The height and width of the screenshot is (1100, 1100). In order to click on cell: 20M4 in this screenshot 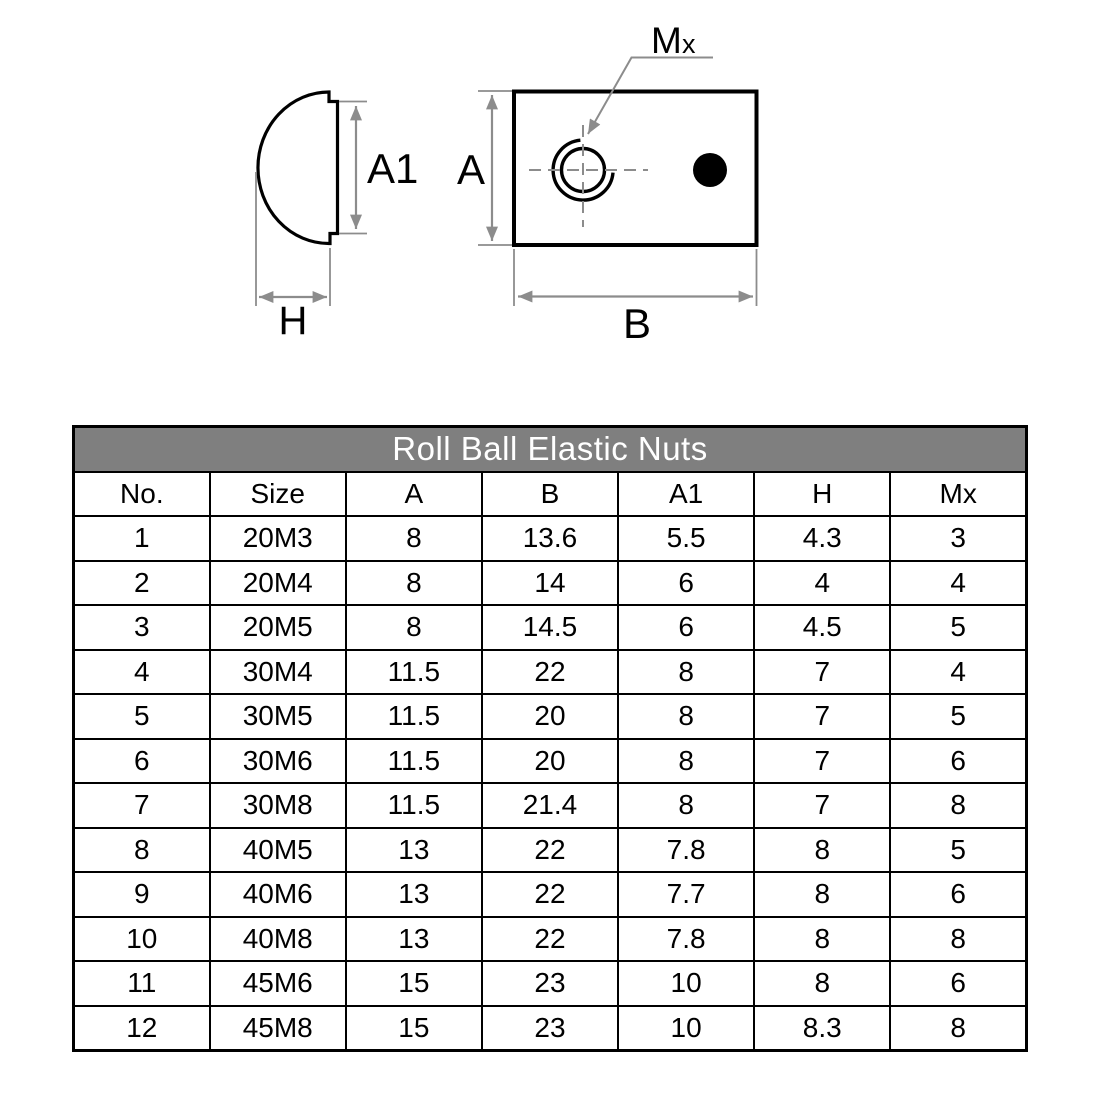, I will do `click(277, 582)`.